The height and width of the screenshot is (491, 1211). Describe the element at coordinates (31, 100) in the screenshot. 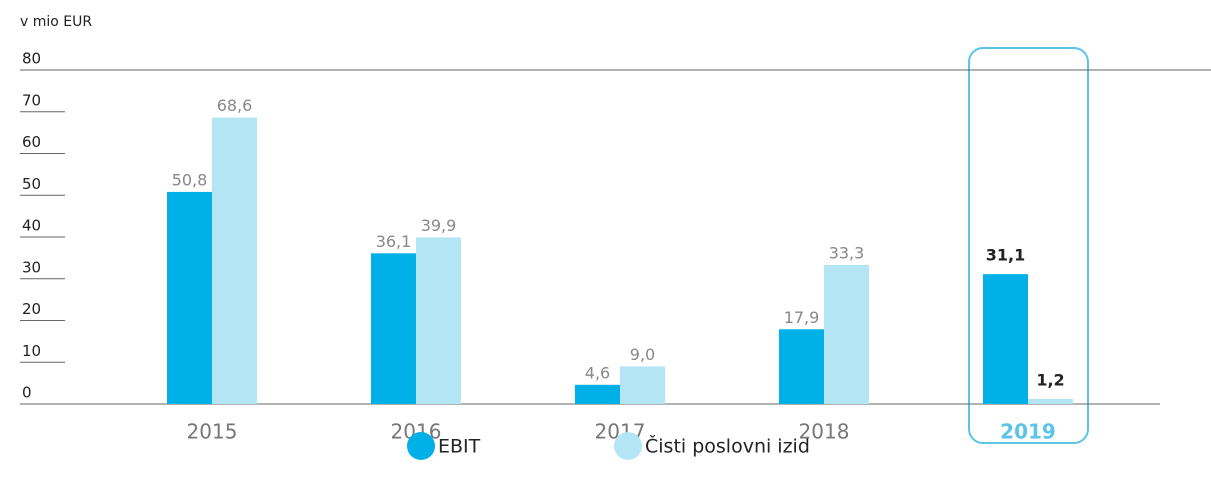

I see `y-tick-label: 70` at that location.